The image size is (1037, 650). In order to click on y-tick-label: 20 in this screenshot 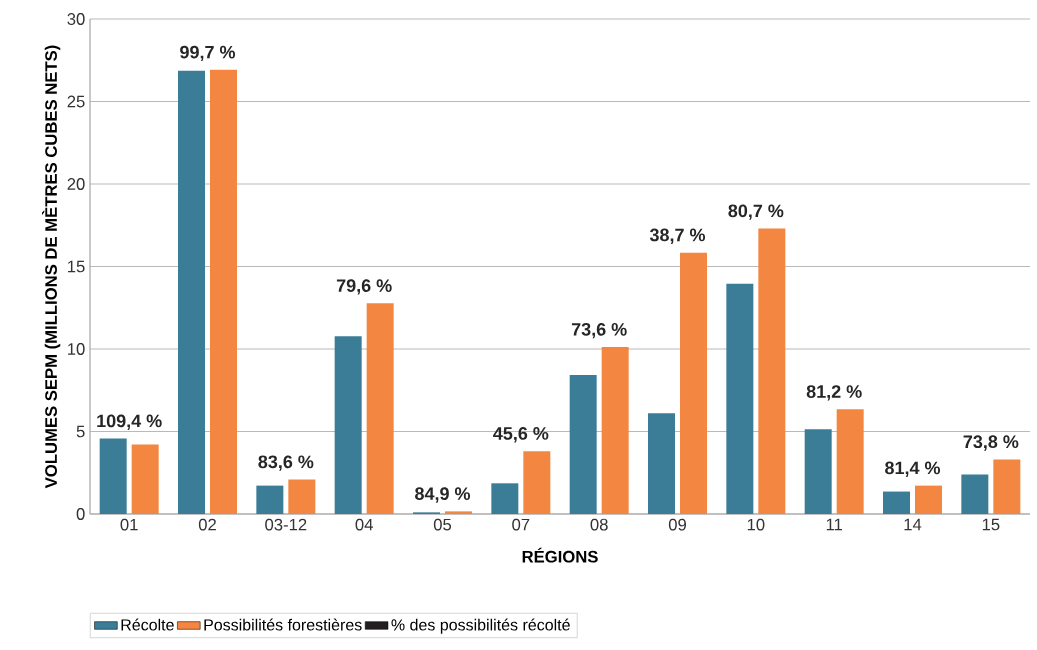, I will do `click(76, 184)`.